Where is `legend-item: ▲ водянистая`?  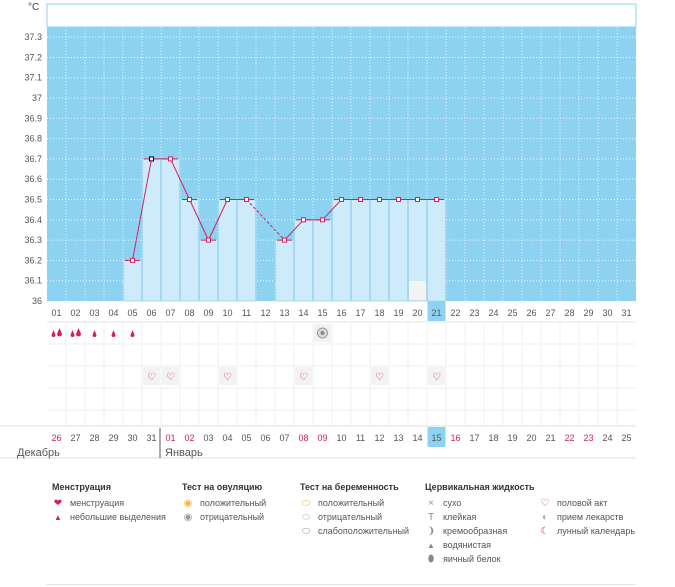
legend-item: ▲ водянистая is located at coordinates (480, 545).